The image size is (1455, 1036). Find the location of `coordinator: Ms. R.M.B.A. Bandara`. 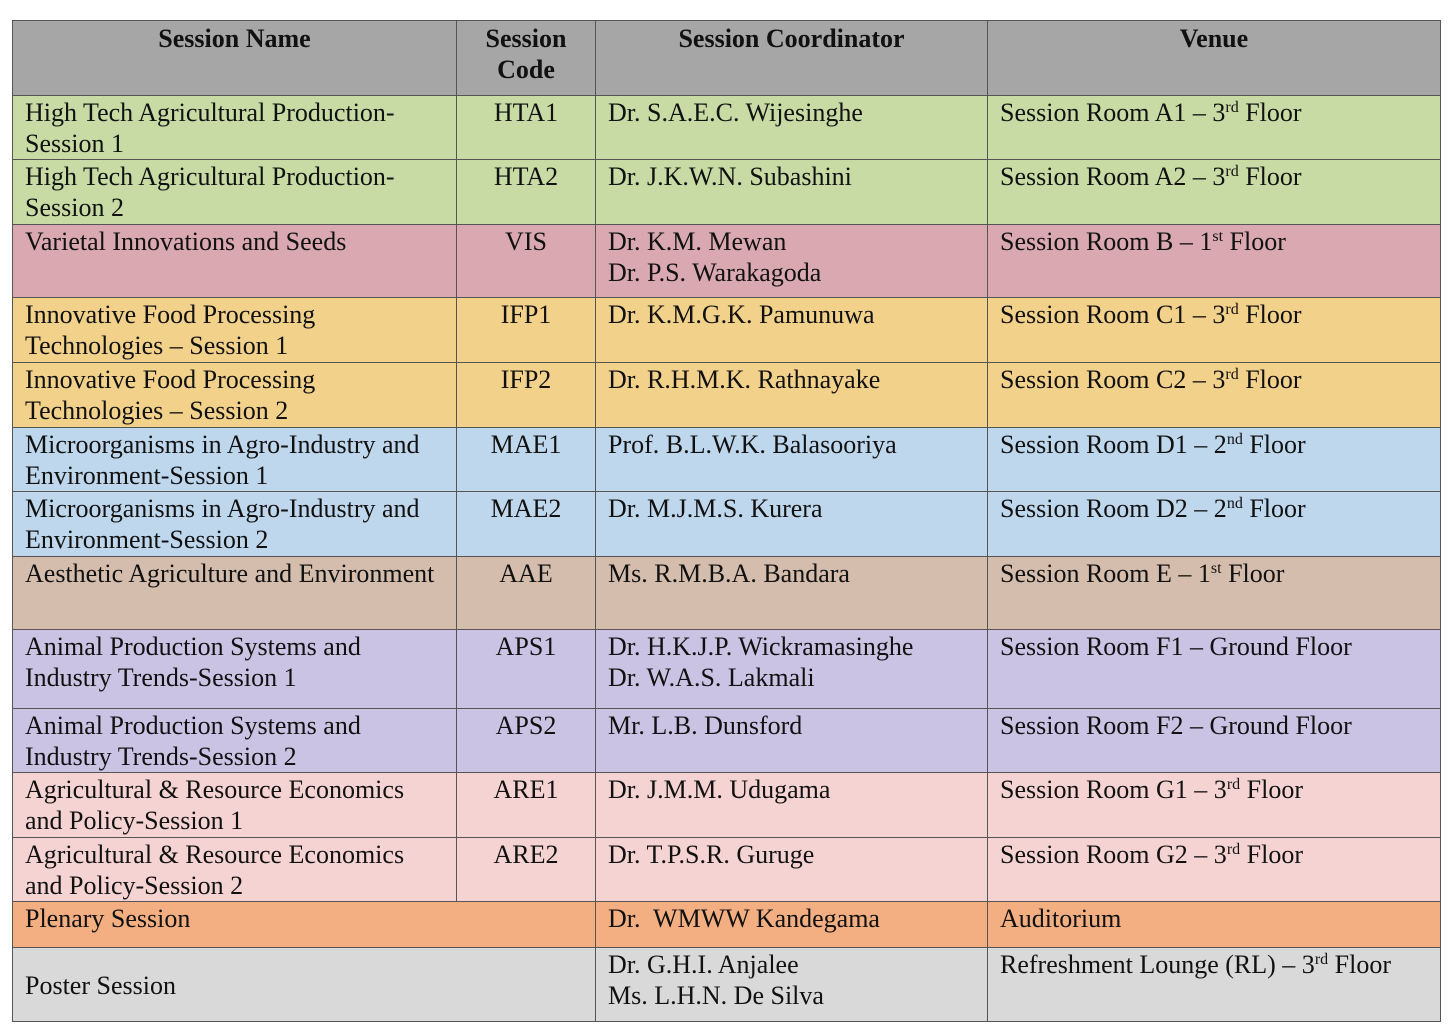

coordinator: Ms. R.M.B.A. Bandara is located at coordinates (729, 573).